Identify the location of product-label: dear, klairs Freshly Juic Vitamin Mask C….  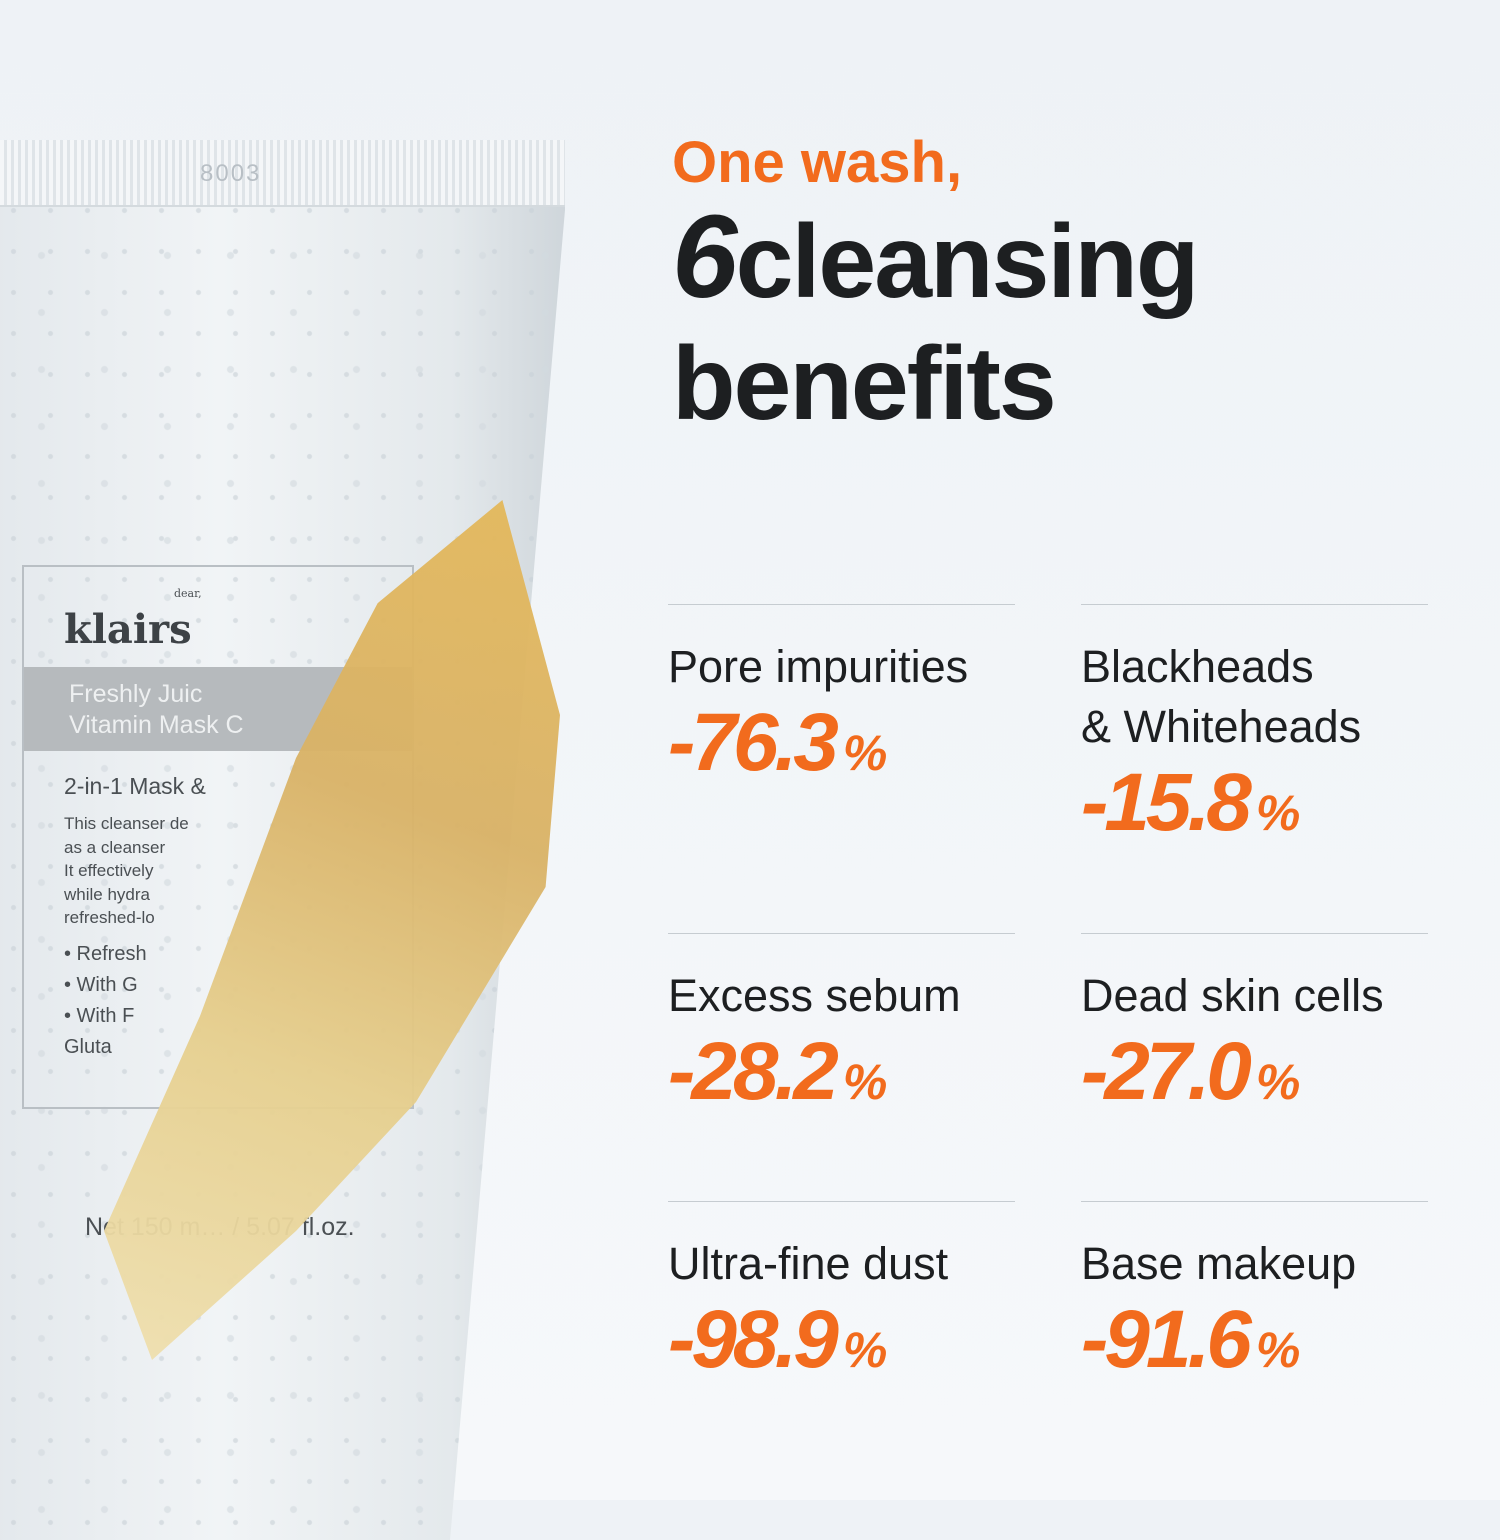
(218, 837).